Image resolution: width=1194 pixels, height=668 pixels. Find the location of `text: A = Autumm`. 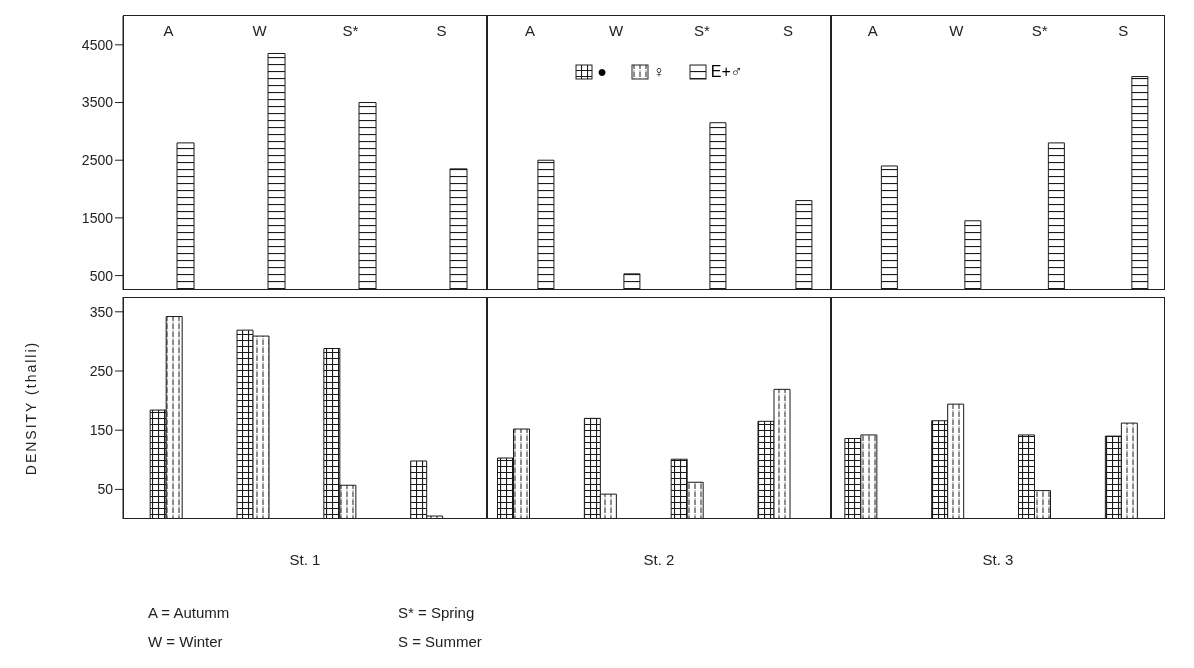

text: A = Autumm is located at coordinates (189, 612).